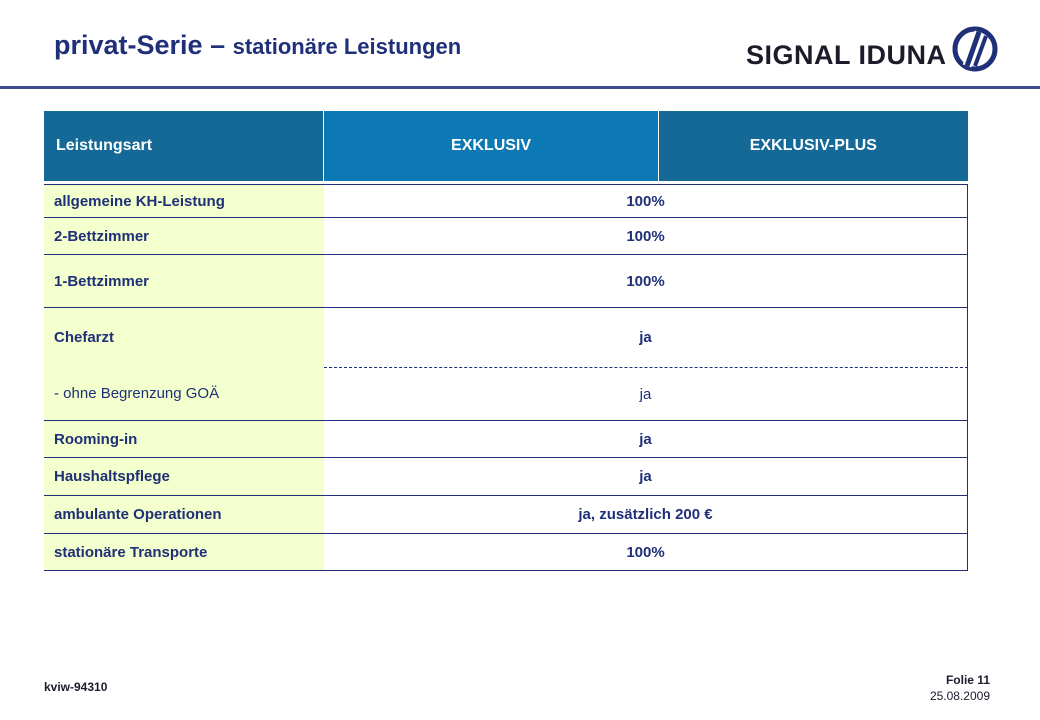 This screenshot has height=720, width=1040. Describe the element at coordinates (143, 45) in the screenshot. I see `title-main: privat-Serie –` at that location.